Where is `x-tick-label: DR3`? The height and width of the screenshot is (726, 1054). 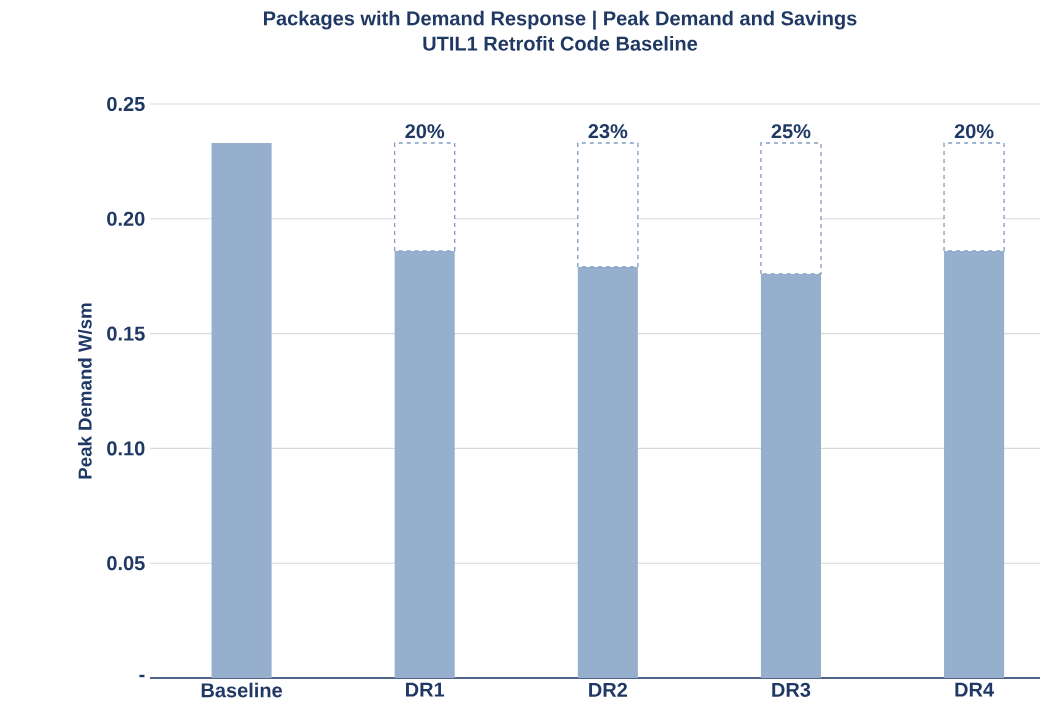
x-tick-label: DR3 is located at coordinates (791, 689).